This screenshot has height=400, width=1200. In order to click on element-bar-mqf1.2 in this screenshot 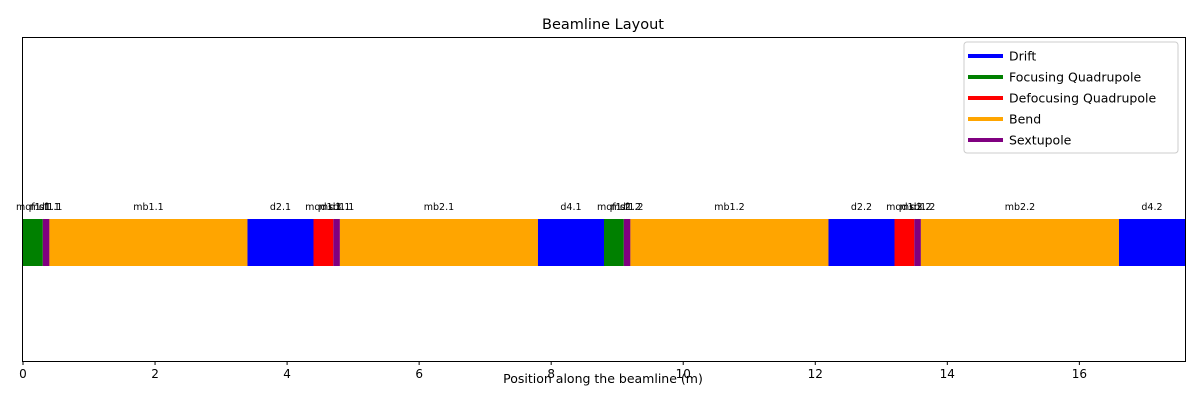, I will do `click(614, 242)`.